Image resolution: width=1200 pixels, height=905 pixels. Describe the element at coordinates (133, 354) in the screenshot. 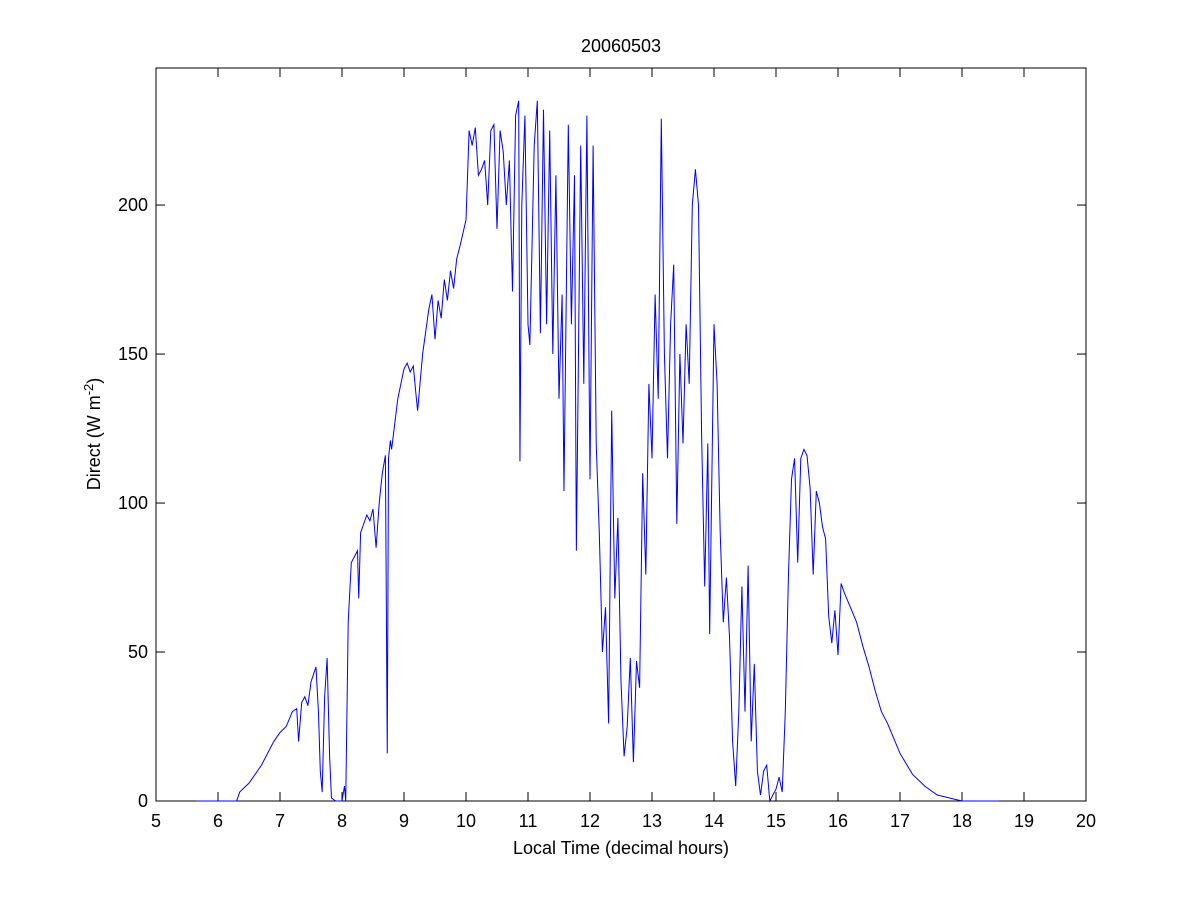

I see `y-tick-label: 150` at that location.